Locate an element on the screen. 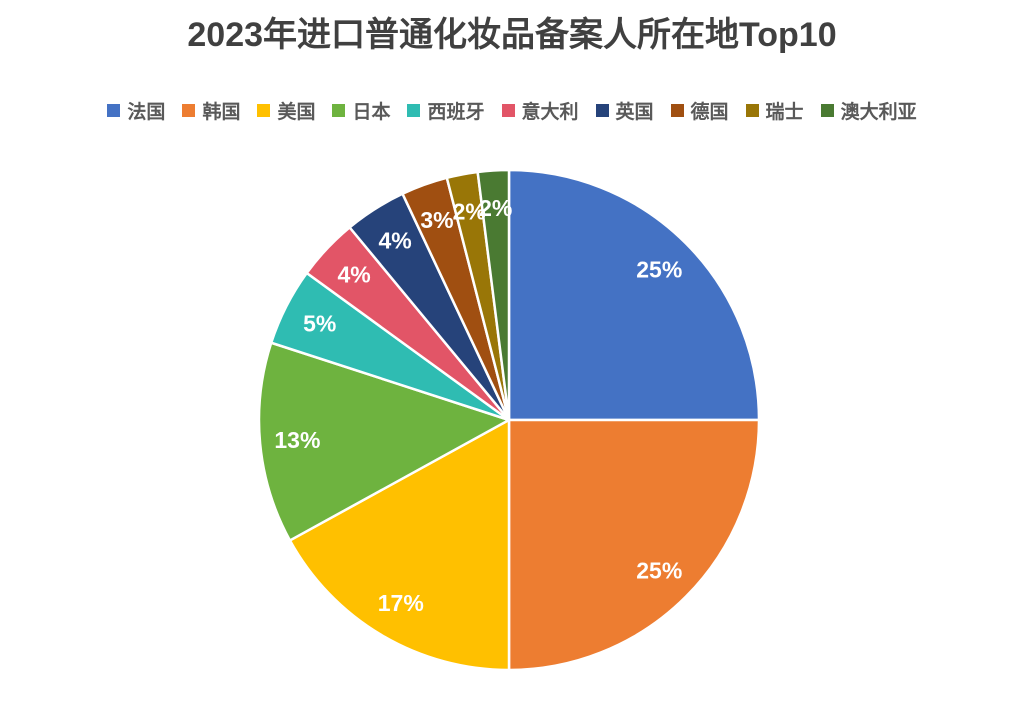  legend-item-switzerland: 瑞士 is located at coordinates (774, 110).